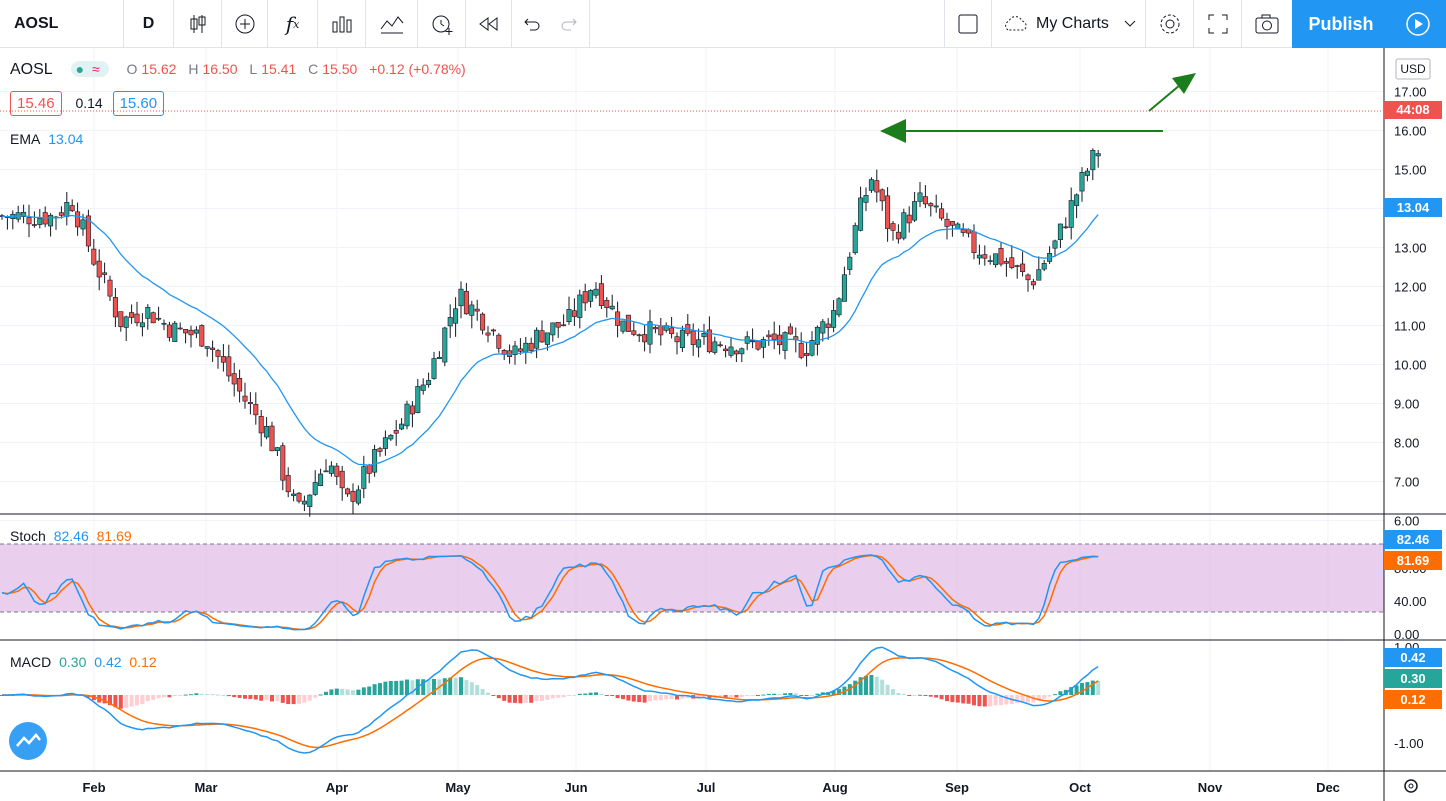 The width and height of the screenshot is (1446, 801). I want to click on tradingview-logo, so click(28, 741).